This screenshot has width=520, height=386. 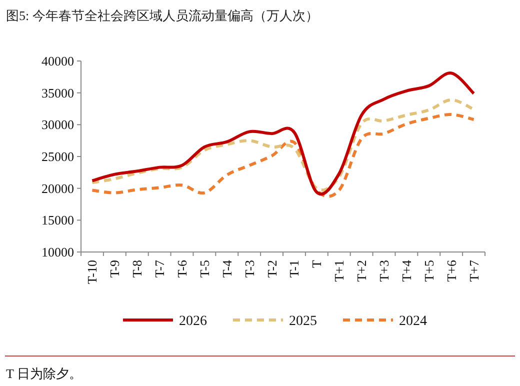 What do you see at coordinates (92, 272) in the screenshot?
I see `x-tick-label: T-10` at bounding box center [92, 272].